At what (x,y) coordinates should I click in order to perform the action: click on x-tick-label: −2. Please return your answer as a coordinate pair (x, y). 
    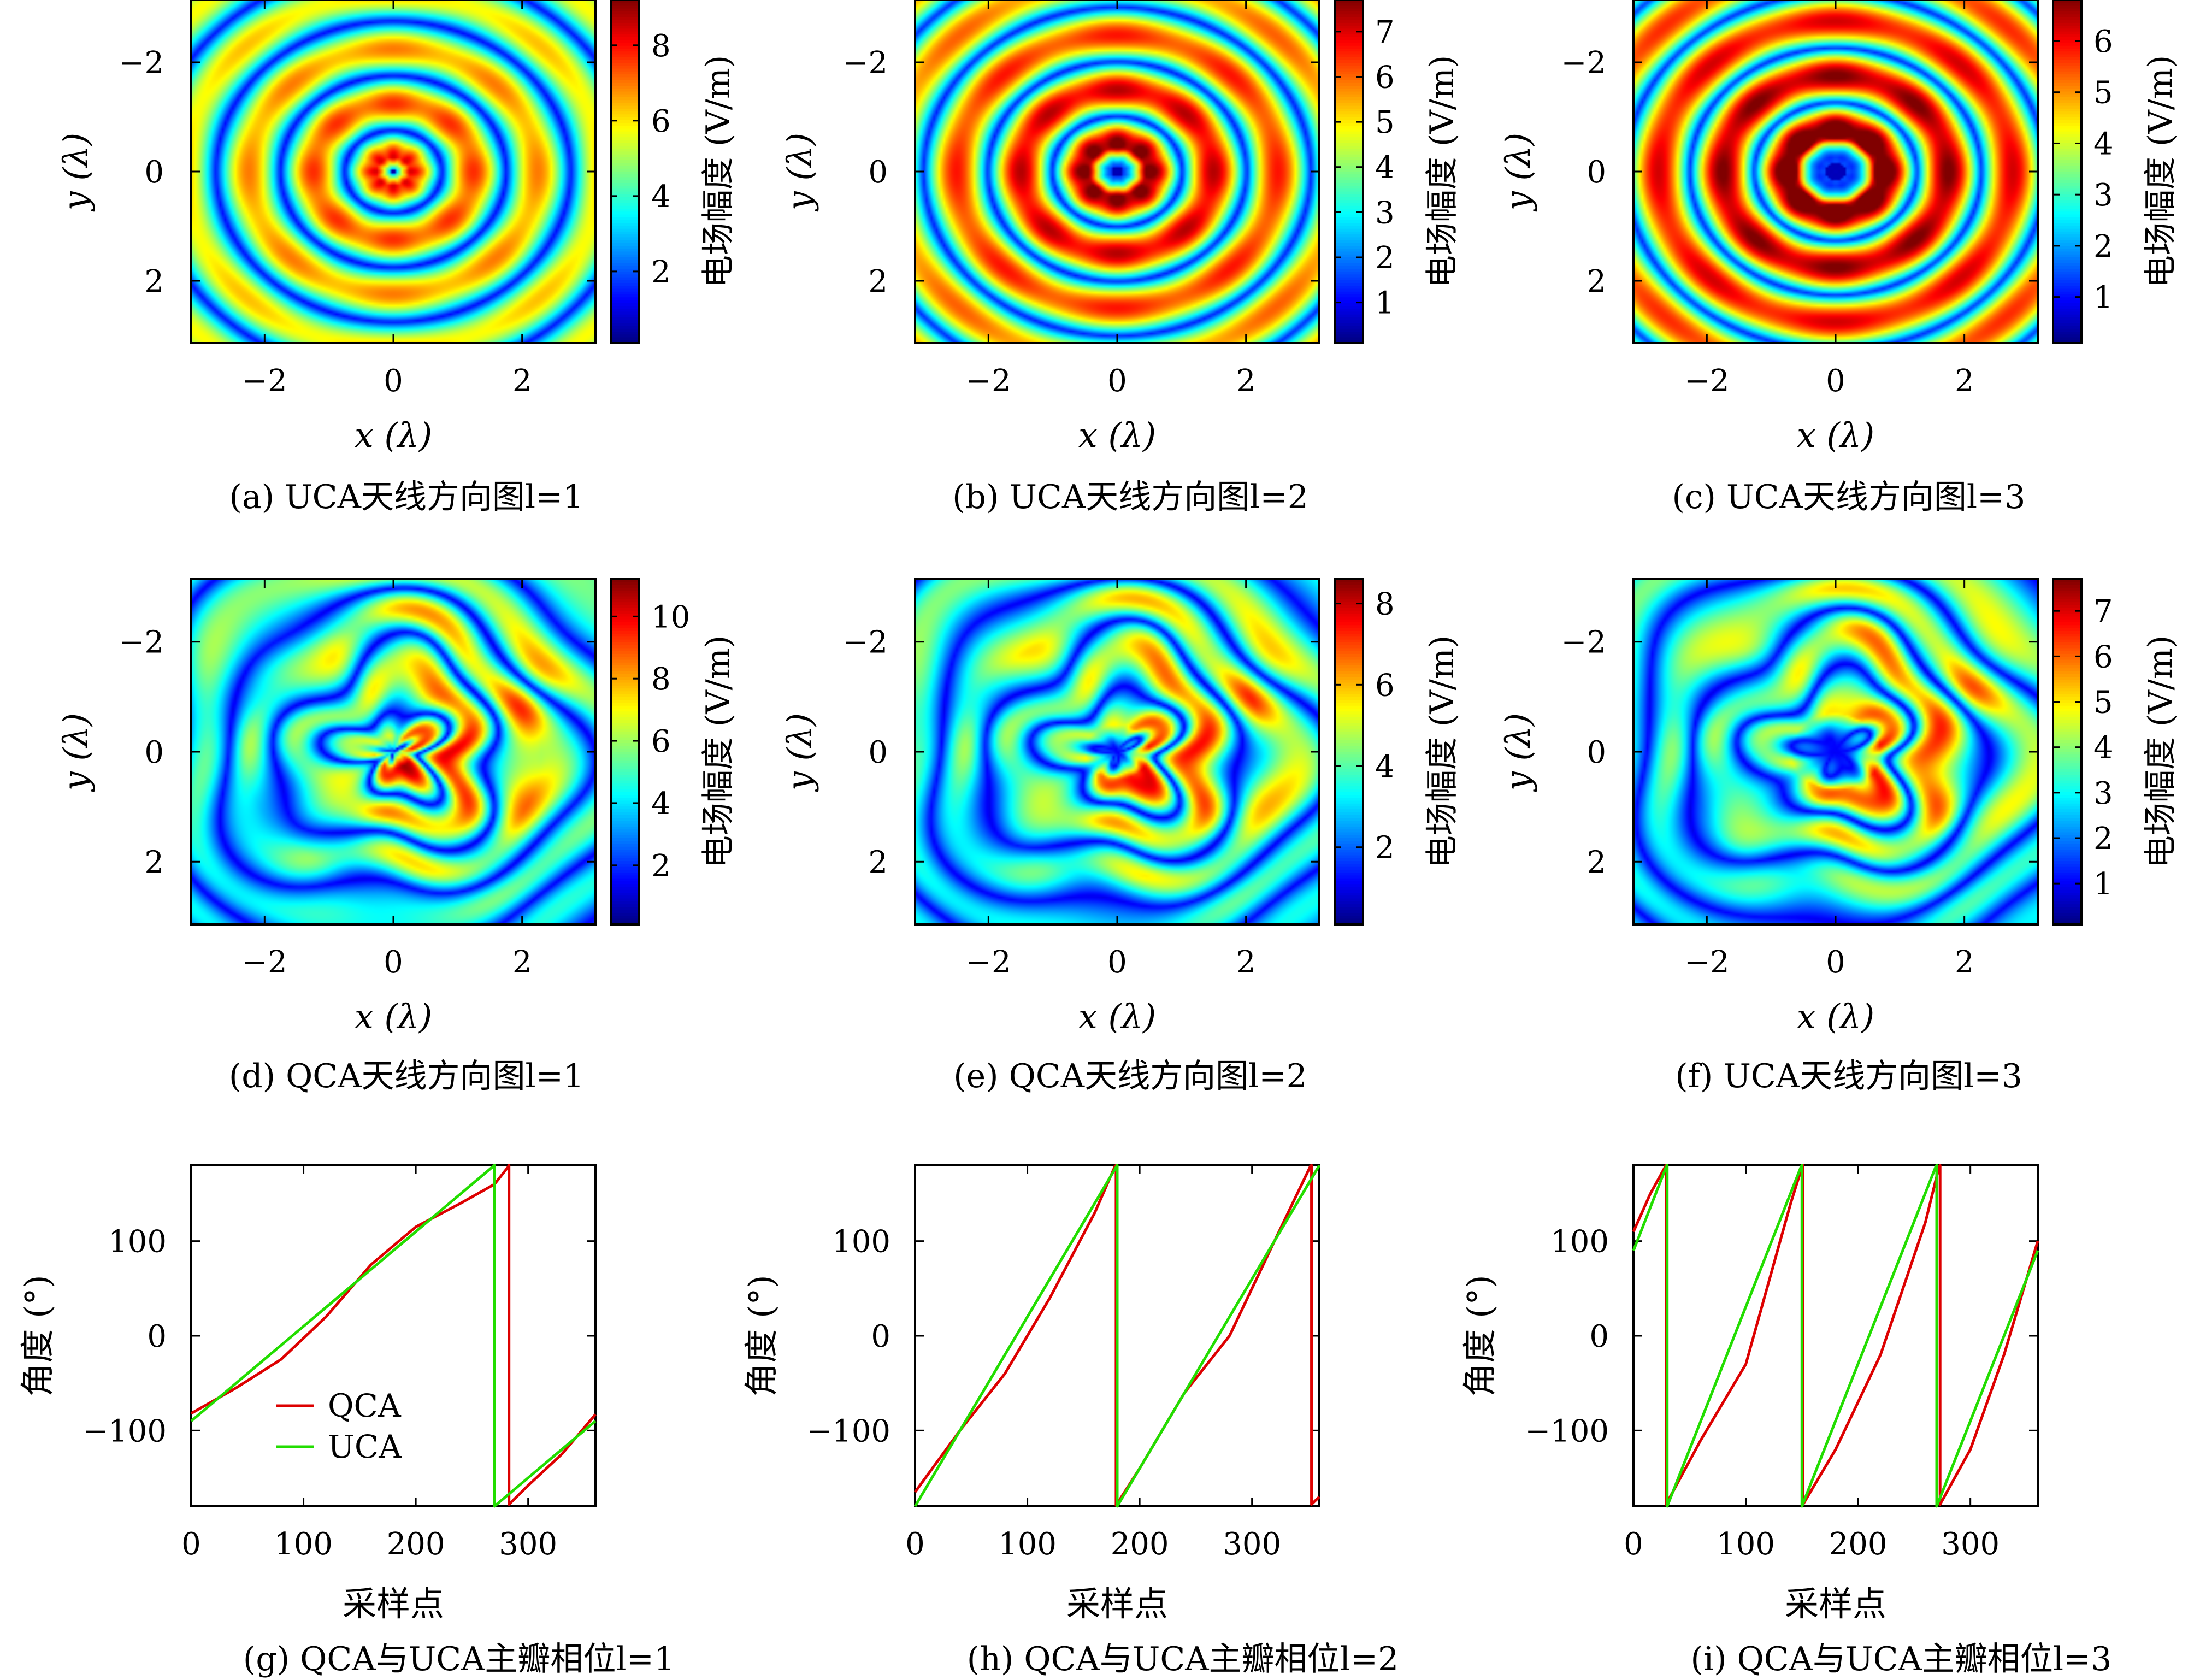
    Looking at the image, I should click on (264, 963).